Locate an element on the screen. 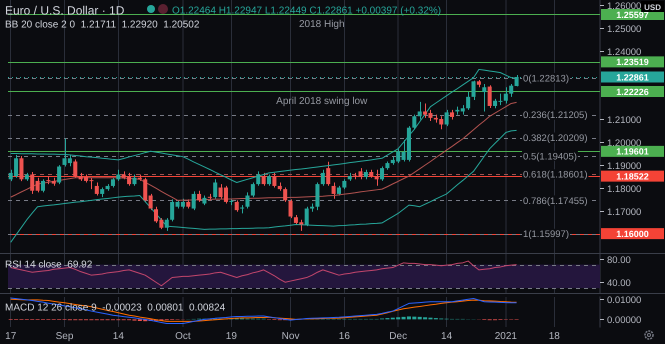  x-tick-label: 17 is located at coordinates (11, 336).